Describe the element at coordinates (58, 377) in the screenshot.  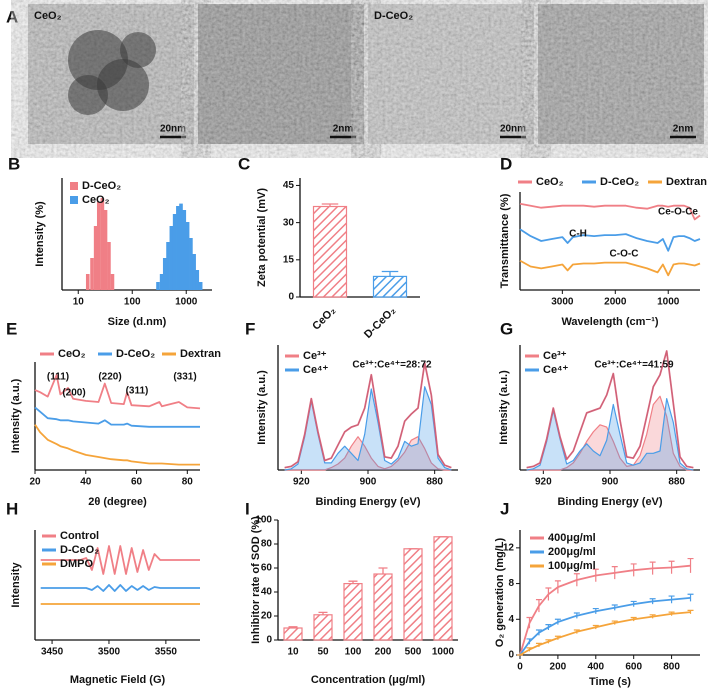
I see `annotation: (111)` at that location.